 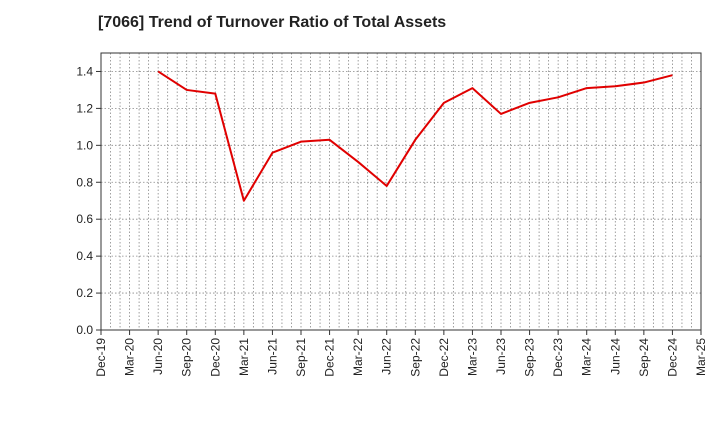 I want to click on y-tick-label: 0.0, so click(x=84, y=330).